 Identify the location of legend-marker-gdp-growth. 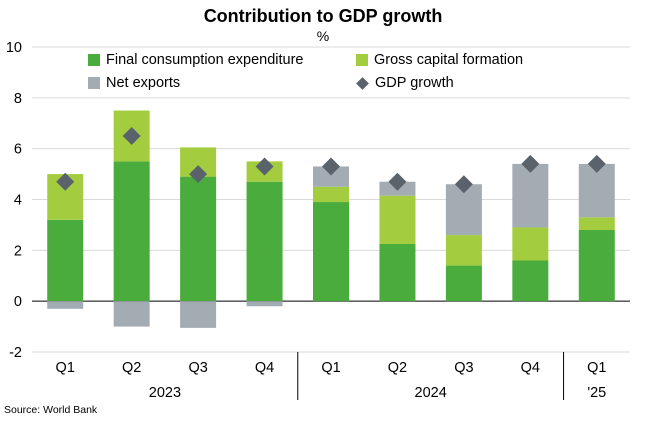
(362, 83).